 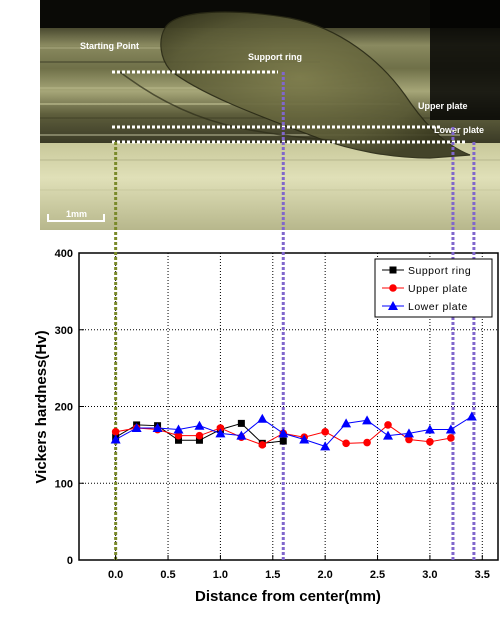 I want to click on y-tick-label-1: 100, so click(x=64, y=484).